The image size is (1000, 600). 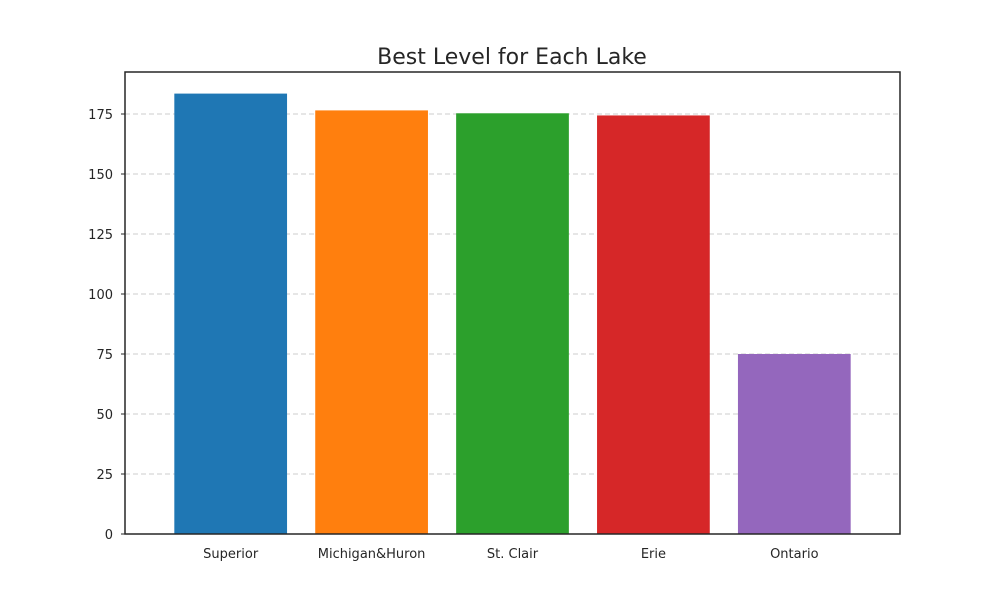 What do you see at coordinates (794, 444) in the screenshot?
I see `bar-ontario` at bounding box center [794, 444].